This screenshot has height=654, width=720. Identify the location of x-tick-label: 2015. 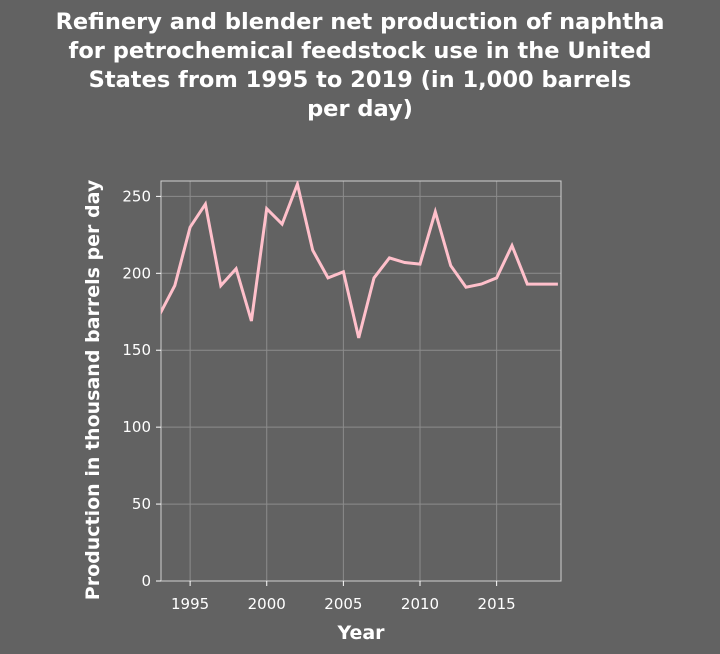
(497, 604).